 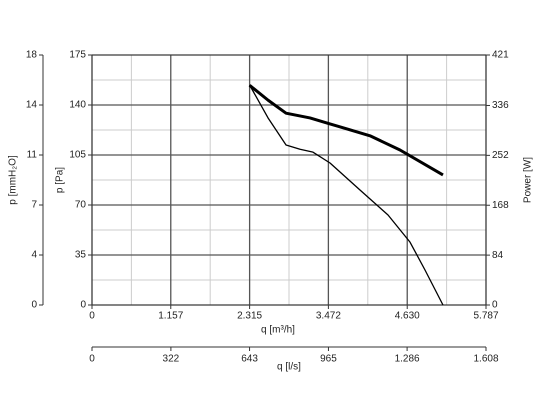 I want to click on x2-tick-label: 643, so click(x=249, y=359).